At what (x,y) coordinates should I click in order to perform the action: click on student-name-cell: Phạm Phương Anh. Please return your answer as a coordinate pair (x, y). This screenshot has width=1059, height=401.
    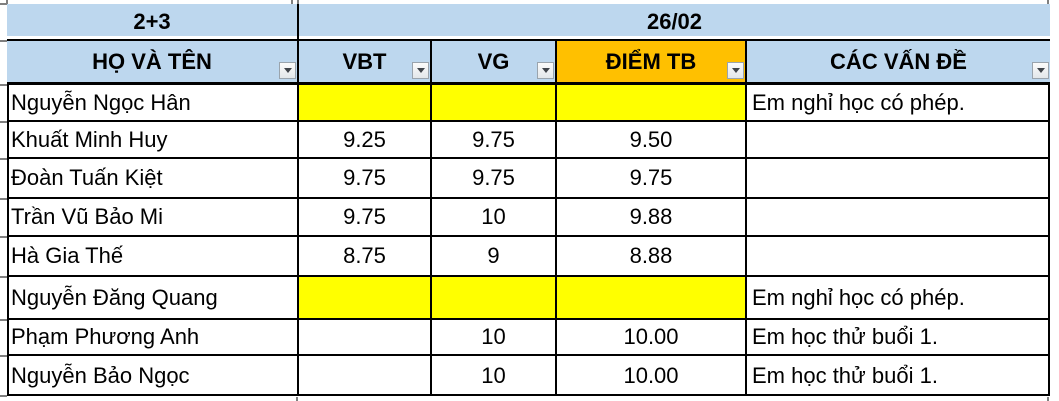
    Looking at the image, I should click on (153, 338).